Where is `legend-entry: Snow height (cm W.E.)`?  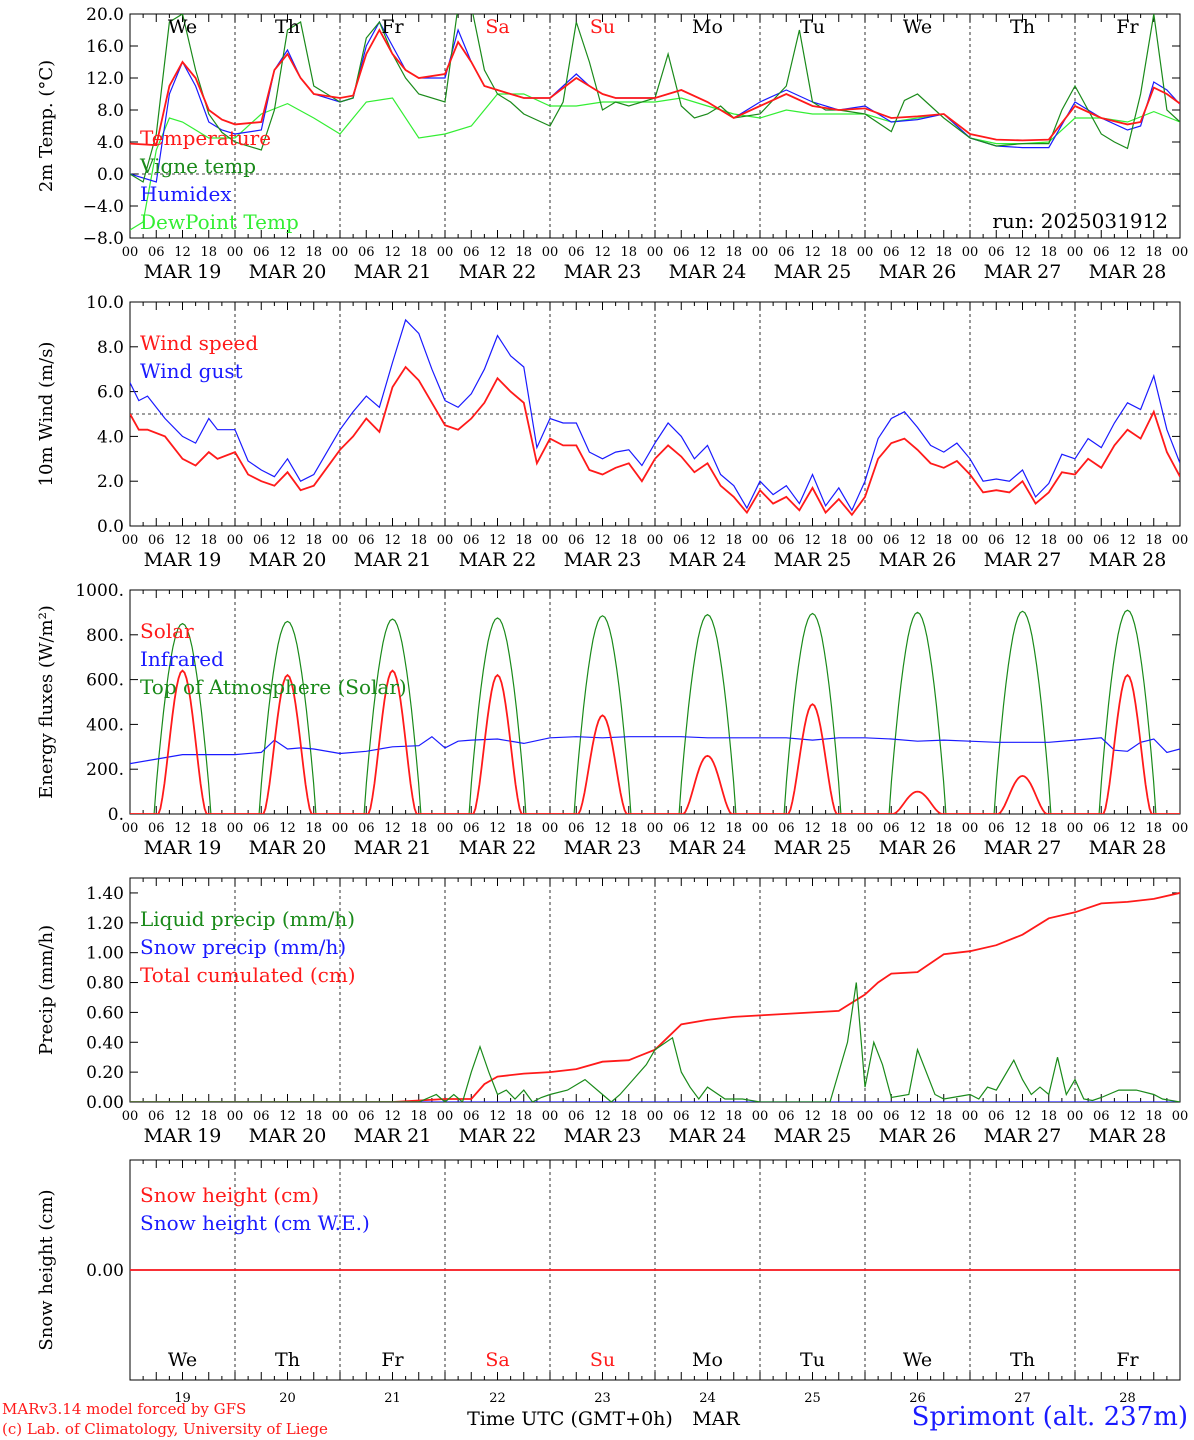 legend-entry: Snow height (cm W.E.) is located at coordinates (255, 1223).